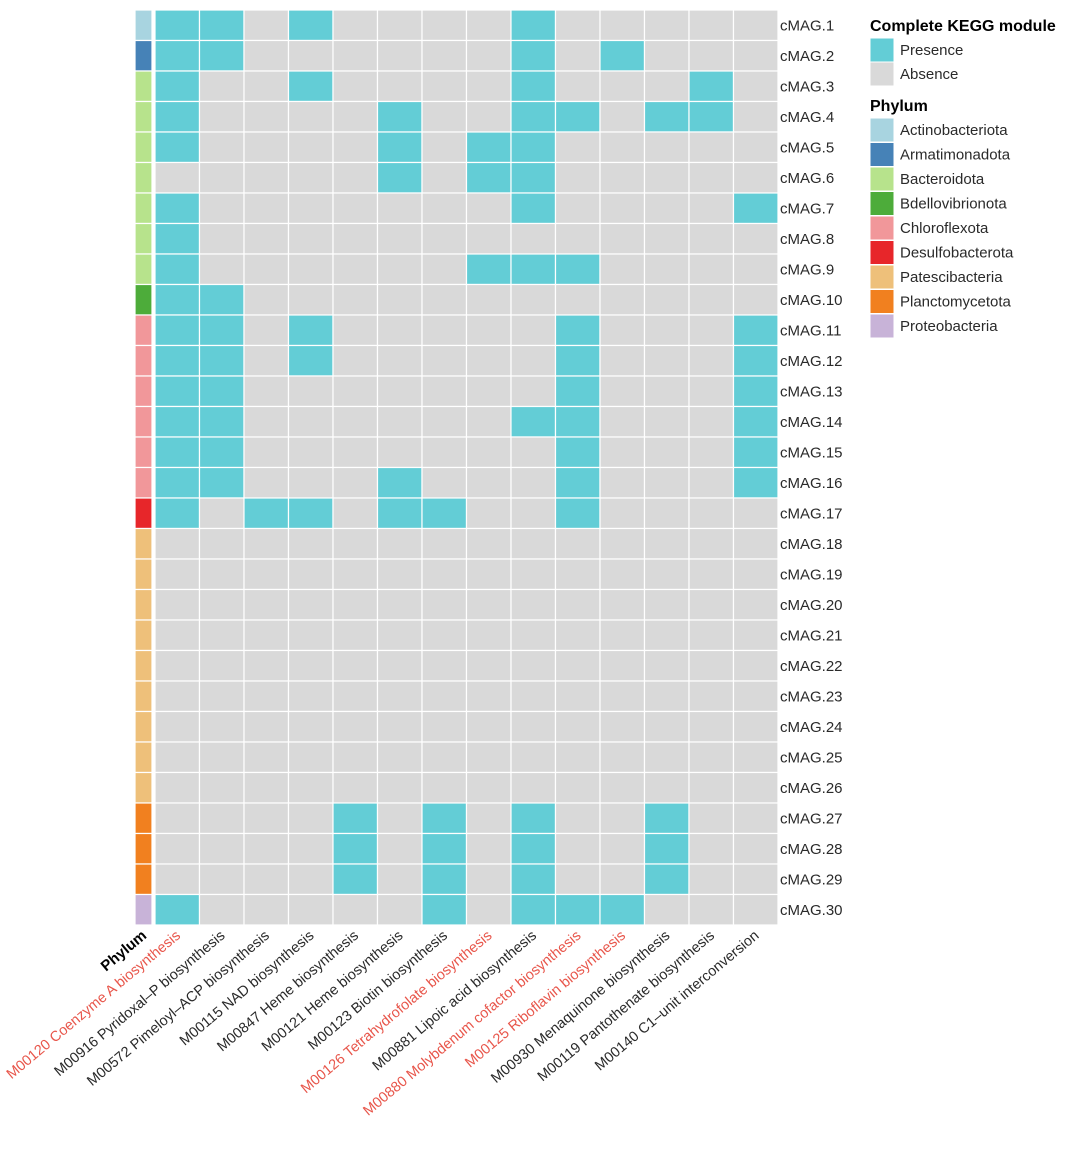  What do you see at coordinates (949, 326) in the screenshot?
I see `legend-label: Proteobacteria` at bounding box center [949, 326].